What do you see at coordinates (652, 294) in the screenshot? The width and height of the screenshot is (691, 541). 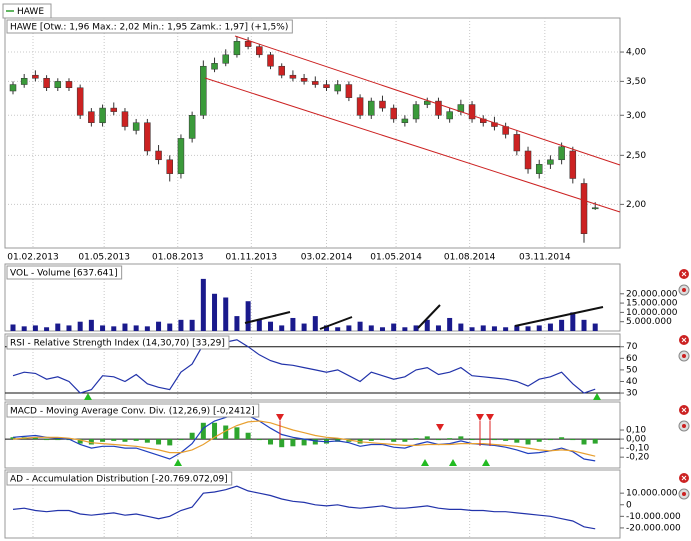 I see `y-tick-label: 20.000.000` at bounding box center [652, 294].